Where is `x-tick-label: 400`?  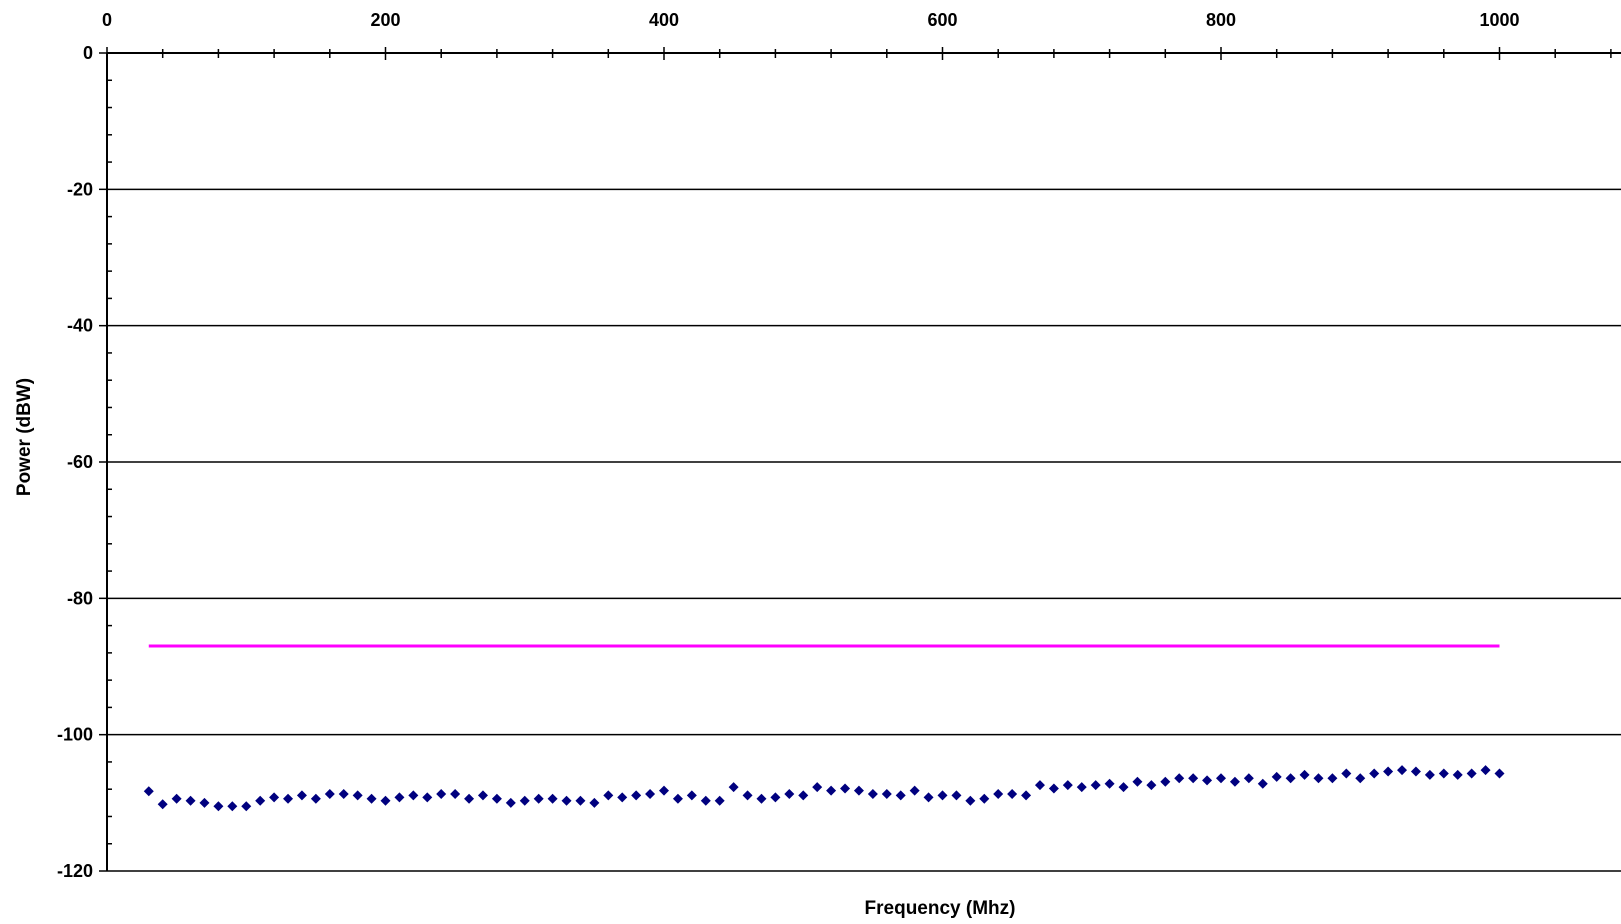
x-tick-label: 400 is located at coordinates (664, 20).